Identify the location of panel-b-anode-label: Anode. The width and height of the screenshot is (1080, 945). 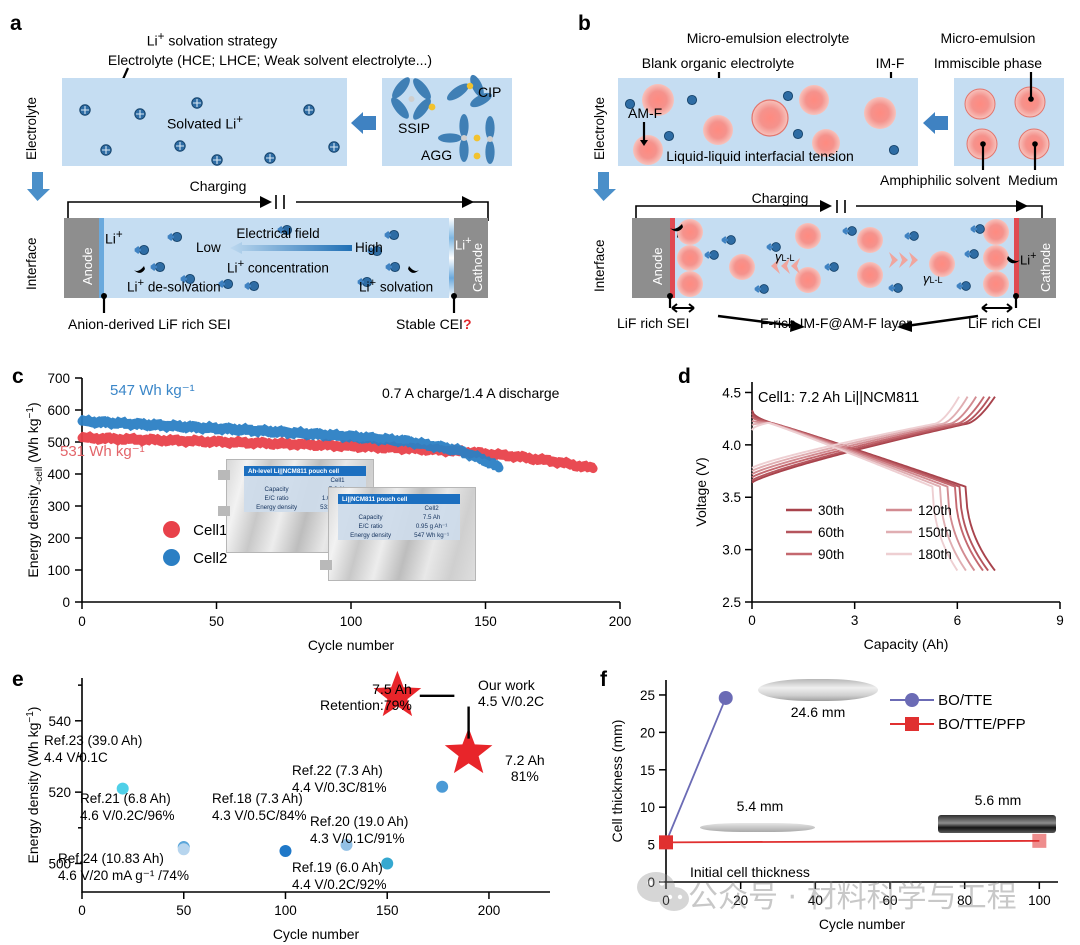
(657, 266).